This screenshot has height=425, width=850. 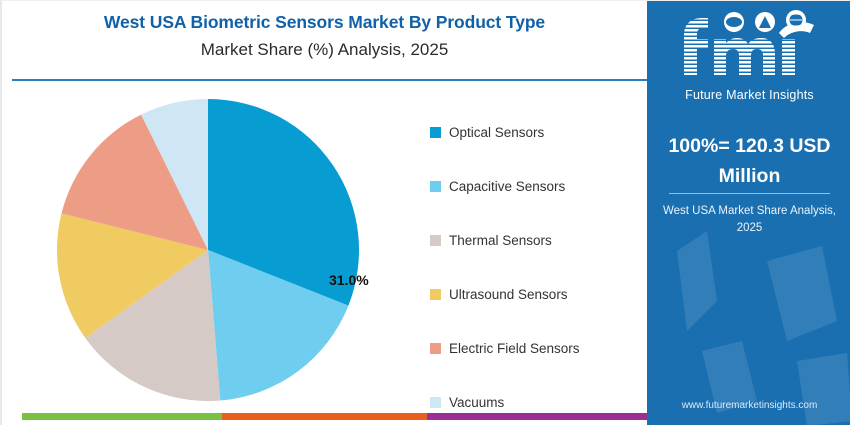 I want to click on legend-item: Vacuums, so click(x=535, y=400).